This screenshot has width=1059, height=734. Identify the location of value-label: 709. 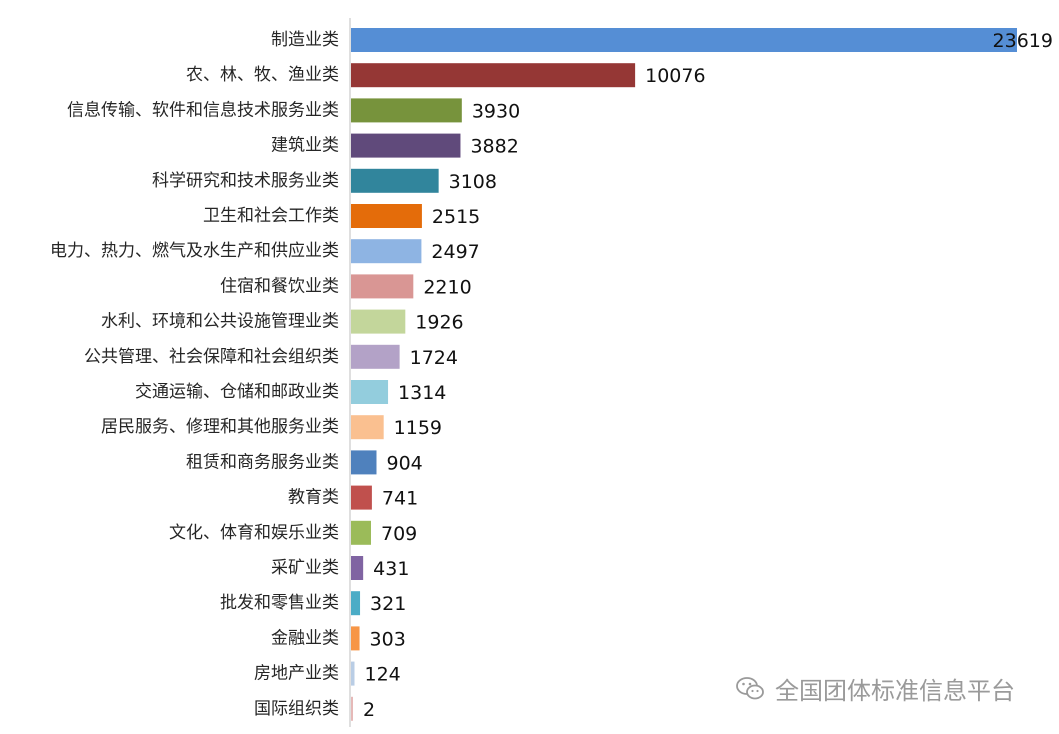
(399, 534).